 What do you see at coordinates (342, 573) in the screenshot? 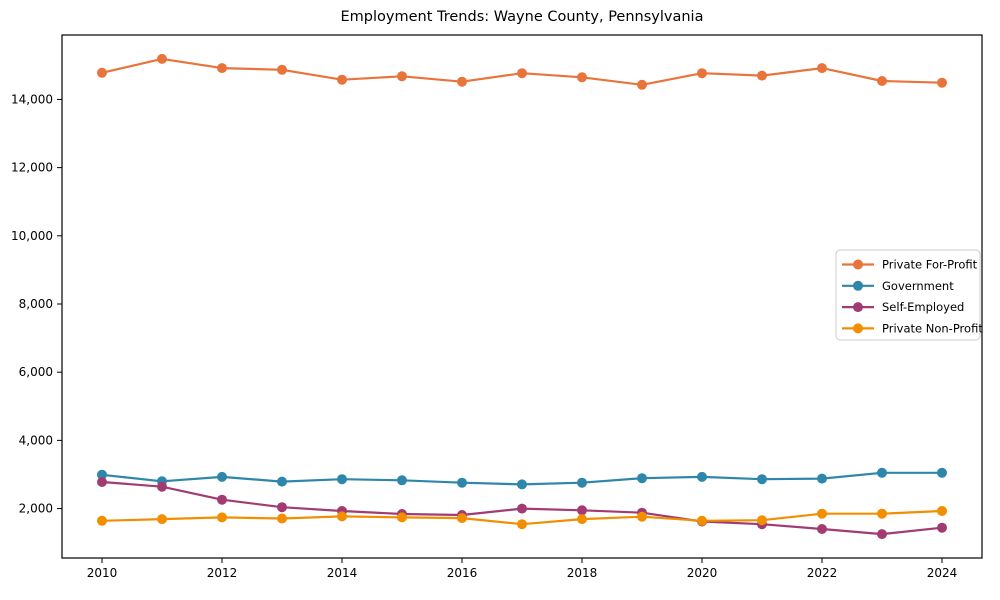
I see `x-tick-label: 2014` at bounding box center [342, 573].